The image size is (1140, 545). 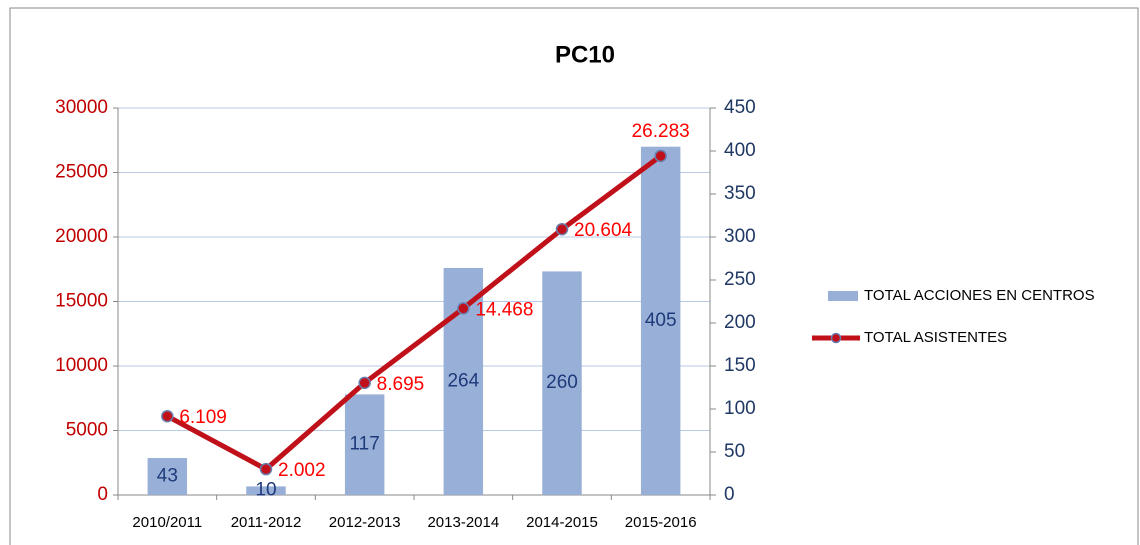 I want to click on y2-tick-label: 50, so click(x=734, y=451).